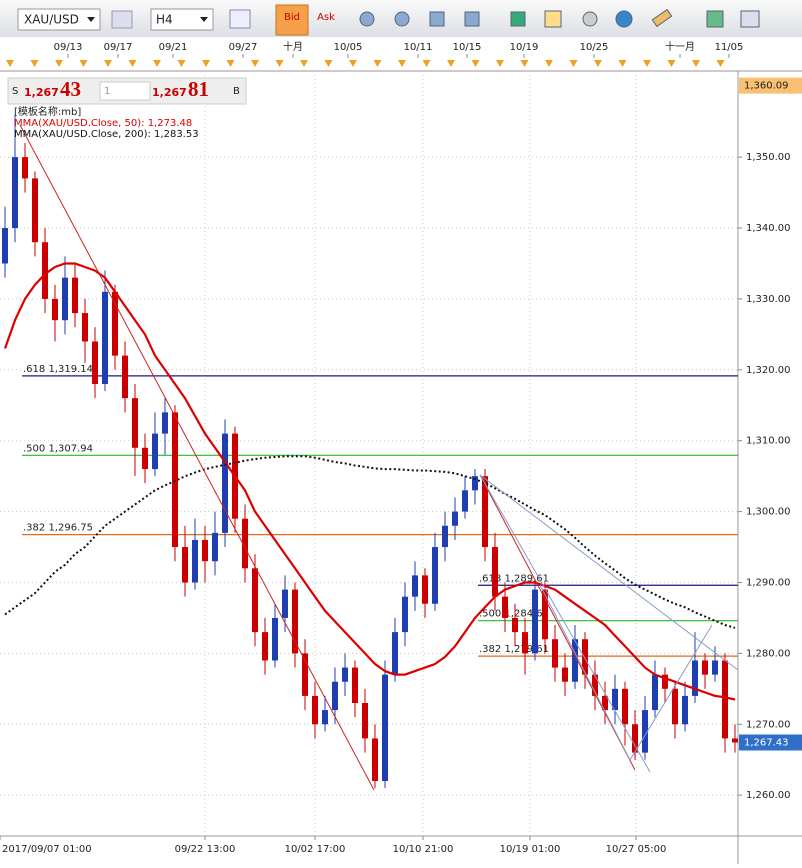  Describe the element at coordinates (205, 849) in the screenshot. I see `x-tick-label: 09/22 13:00` at that location.